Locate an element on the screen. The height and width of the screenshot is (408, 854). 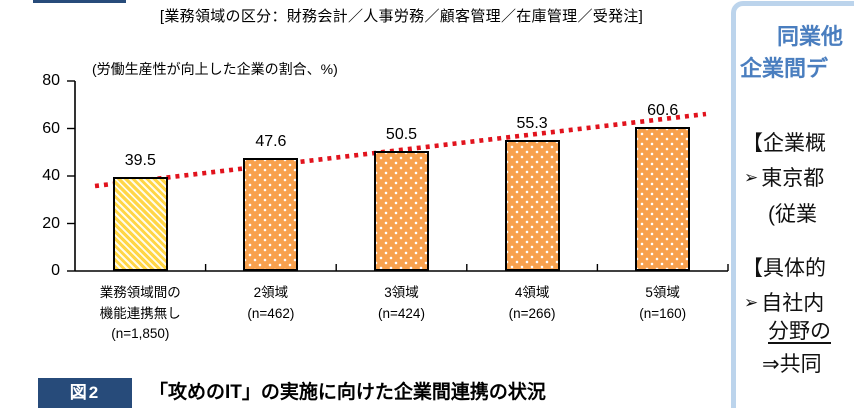
figure2-title: 「攻めのIT」の実施に向けた企業間連携の状況 is located at coordinates (347, 392).